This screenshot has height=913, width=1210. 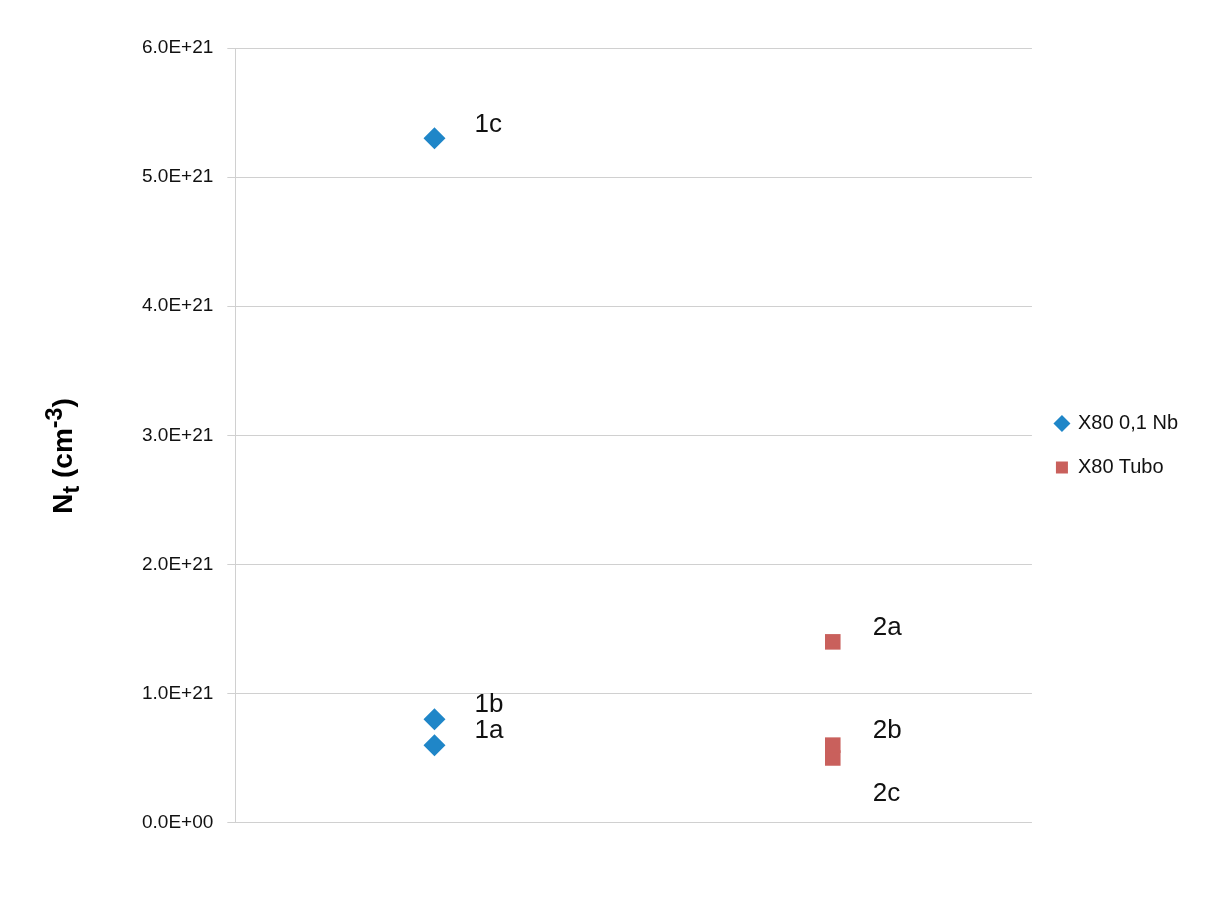 I want to click on y-tick-label: 1.0E+21, so click(x=177, y=692).